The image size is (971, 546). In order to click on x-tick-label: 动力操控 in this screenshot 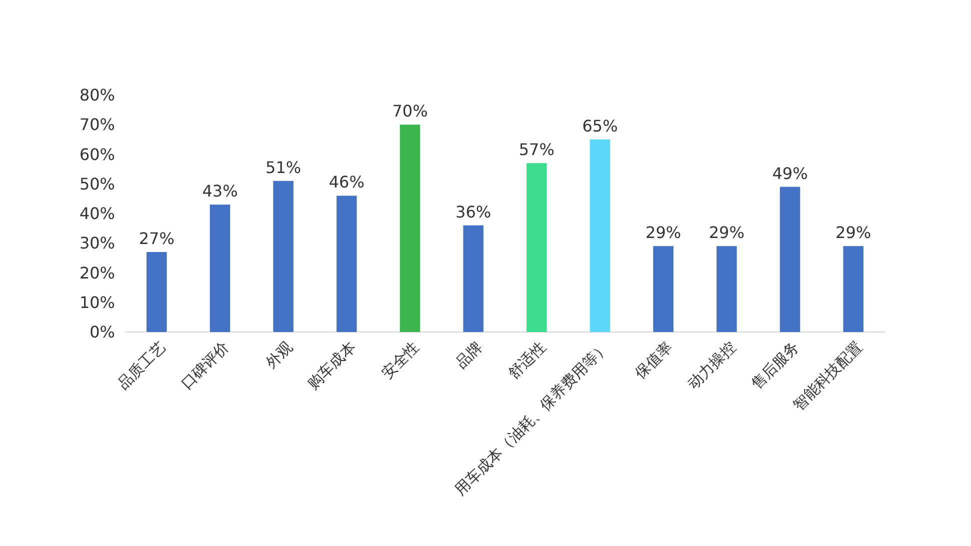, I will do `click(712, 365)`.